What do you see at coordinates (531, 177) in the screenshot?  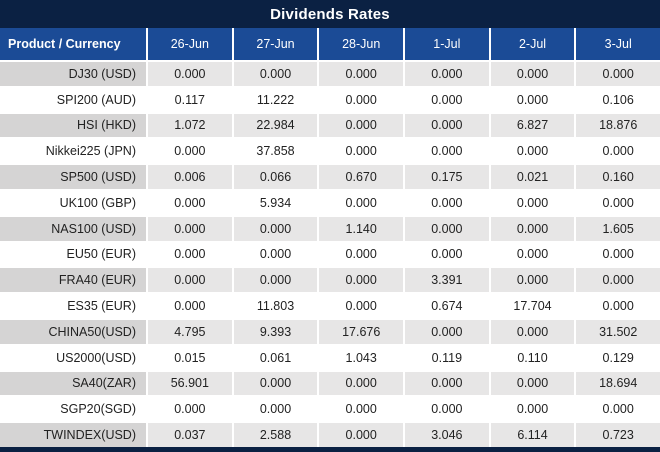 I see `dividend-value-cell: 0.021` at bounding box center [531, 177].